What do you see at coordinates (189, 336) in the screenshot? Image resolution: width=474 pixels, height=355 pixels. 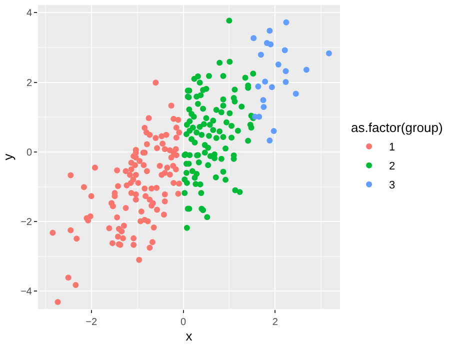 I see `x-axis-title: x` at bounding box center [189, 336].